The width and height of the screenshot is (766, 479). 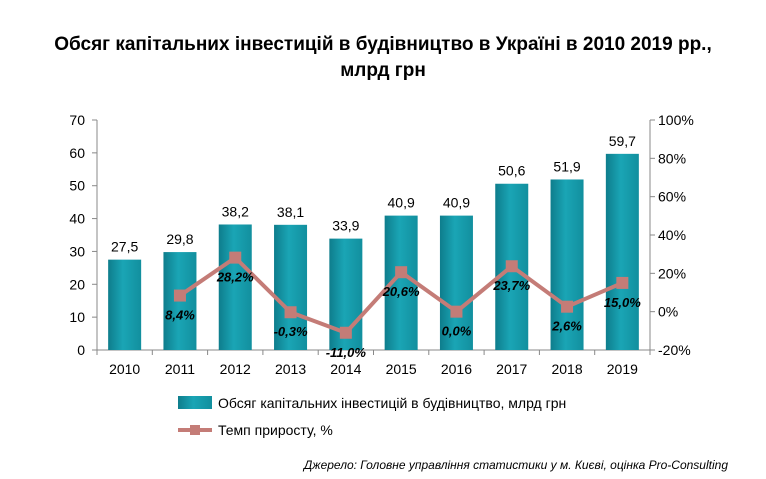 I want to click on bar-value-label: 51,9, so click(x=566, y=166).